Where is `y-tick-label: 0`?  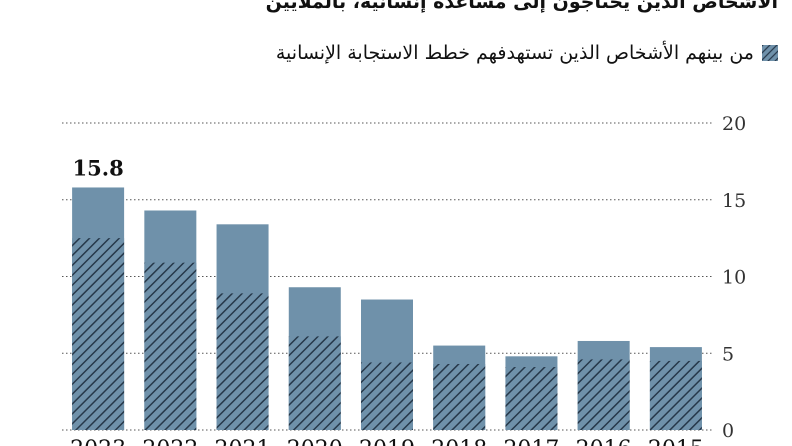 y-tick-label: 0 is located at coordinates (728, 431).